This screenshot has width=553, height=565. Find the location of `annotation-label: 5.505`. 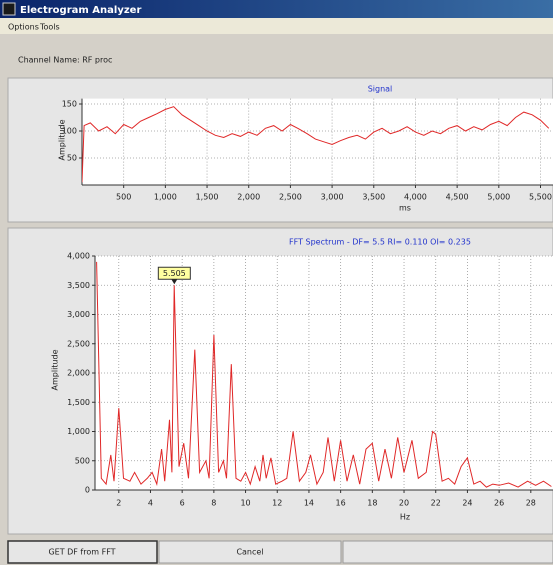

annotation-label: 5.505 is located at coordinates (174, 273).